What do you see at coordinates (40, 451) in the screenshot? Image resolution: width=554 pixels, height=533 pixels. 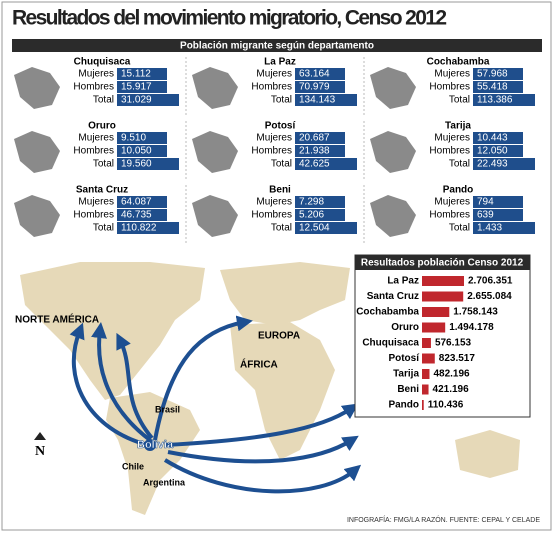 I see `north-symbol: N` at bounding box center [40, 451].